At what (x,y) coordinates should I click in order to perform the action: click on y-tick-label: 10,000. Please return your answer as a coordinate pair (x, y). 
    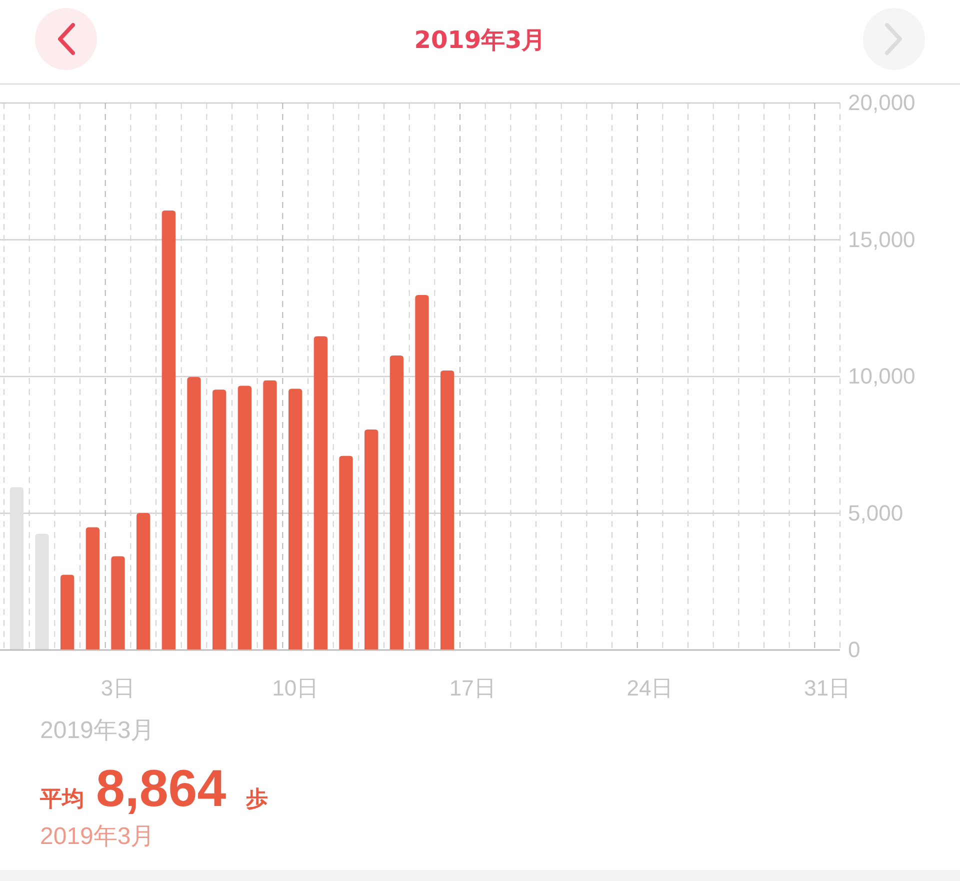
    Looking at the image, I should click on (882, 376).